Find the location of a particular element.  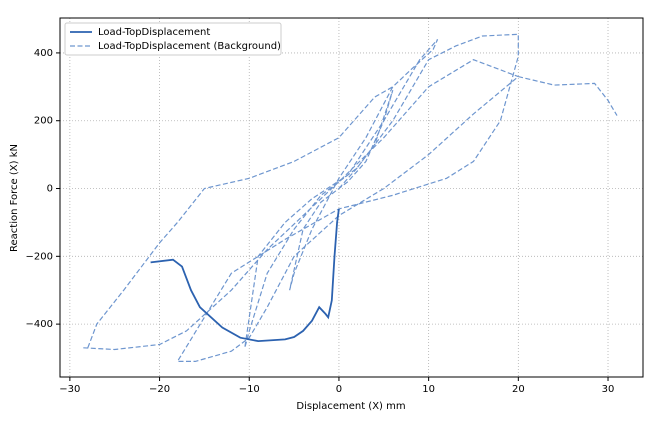

y-tick-label: 0 is located at coordinates (50, 189).